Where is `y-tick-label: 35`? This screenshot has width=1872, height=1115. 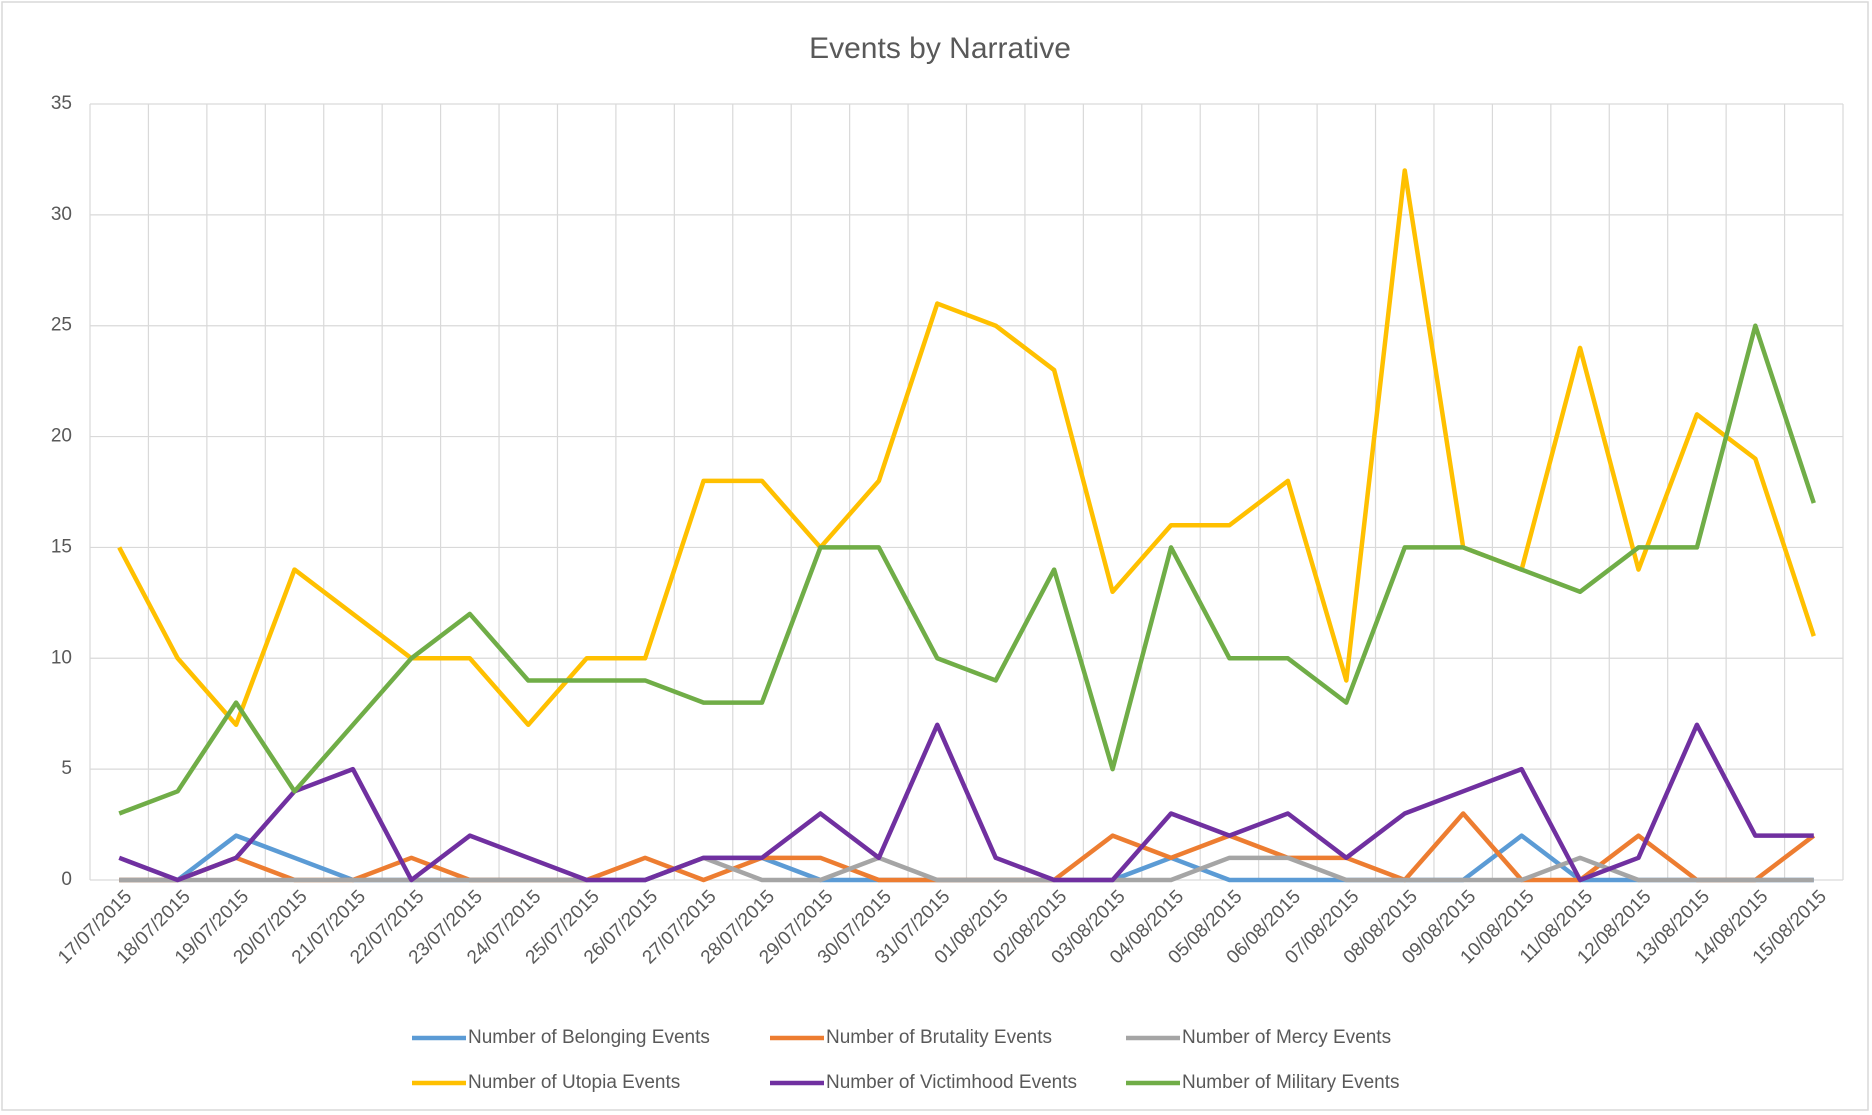 y-tick-label: 35 is located at coordinates (61, 103).